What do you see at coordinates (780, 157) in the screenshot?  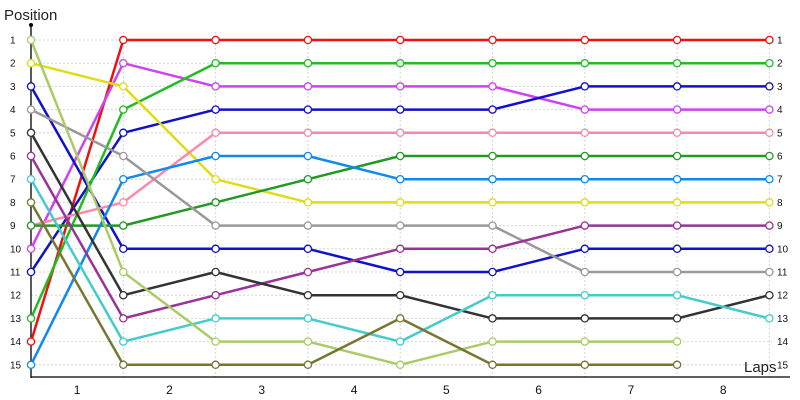 I see `y-tick-label-right: 6` at bounding box center [780, 157].